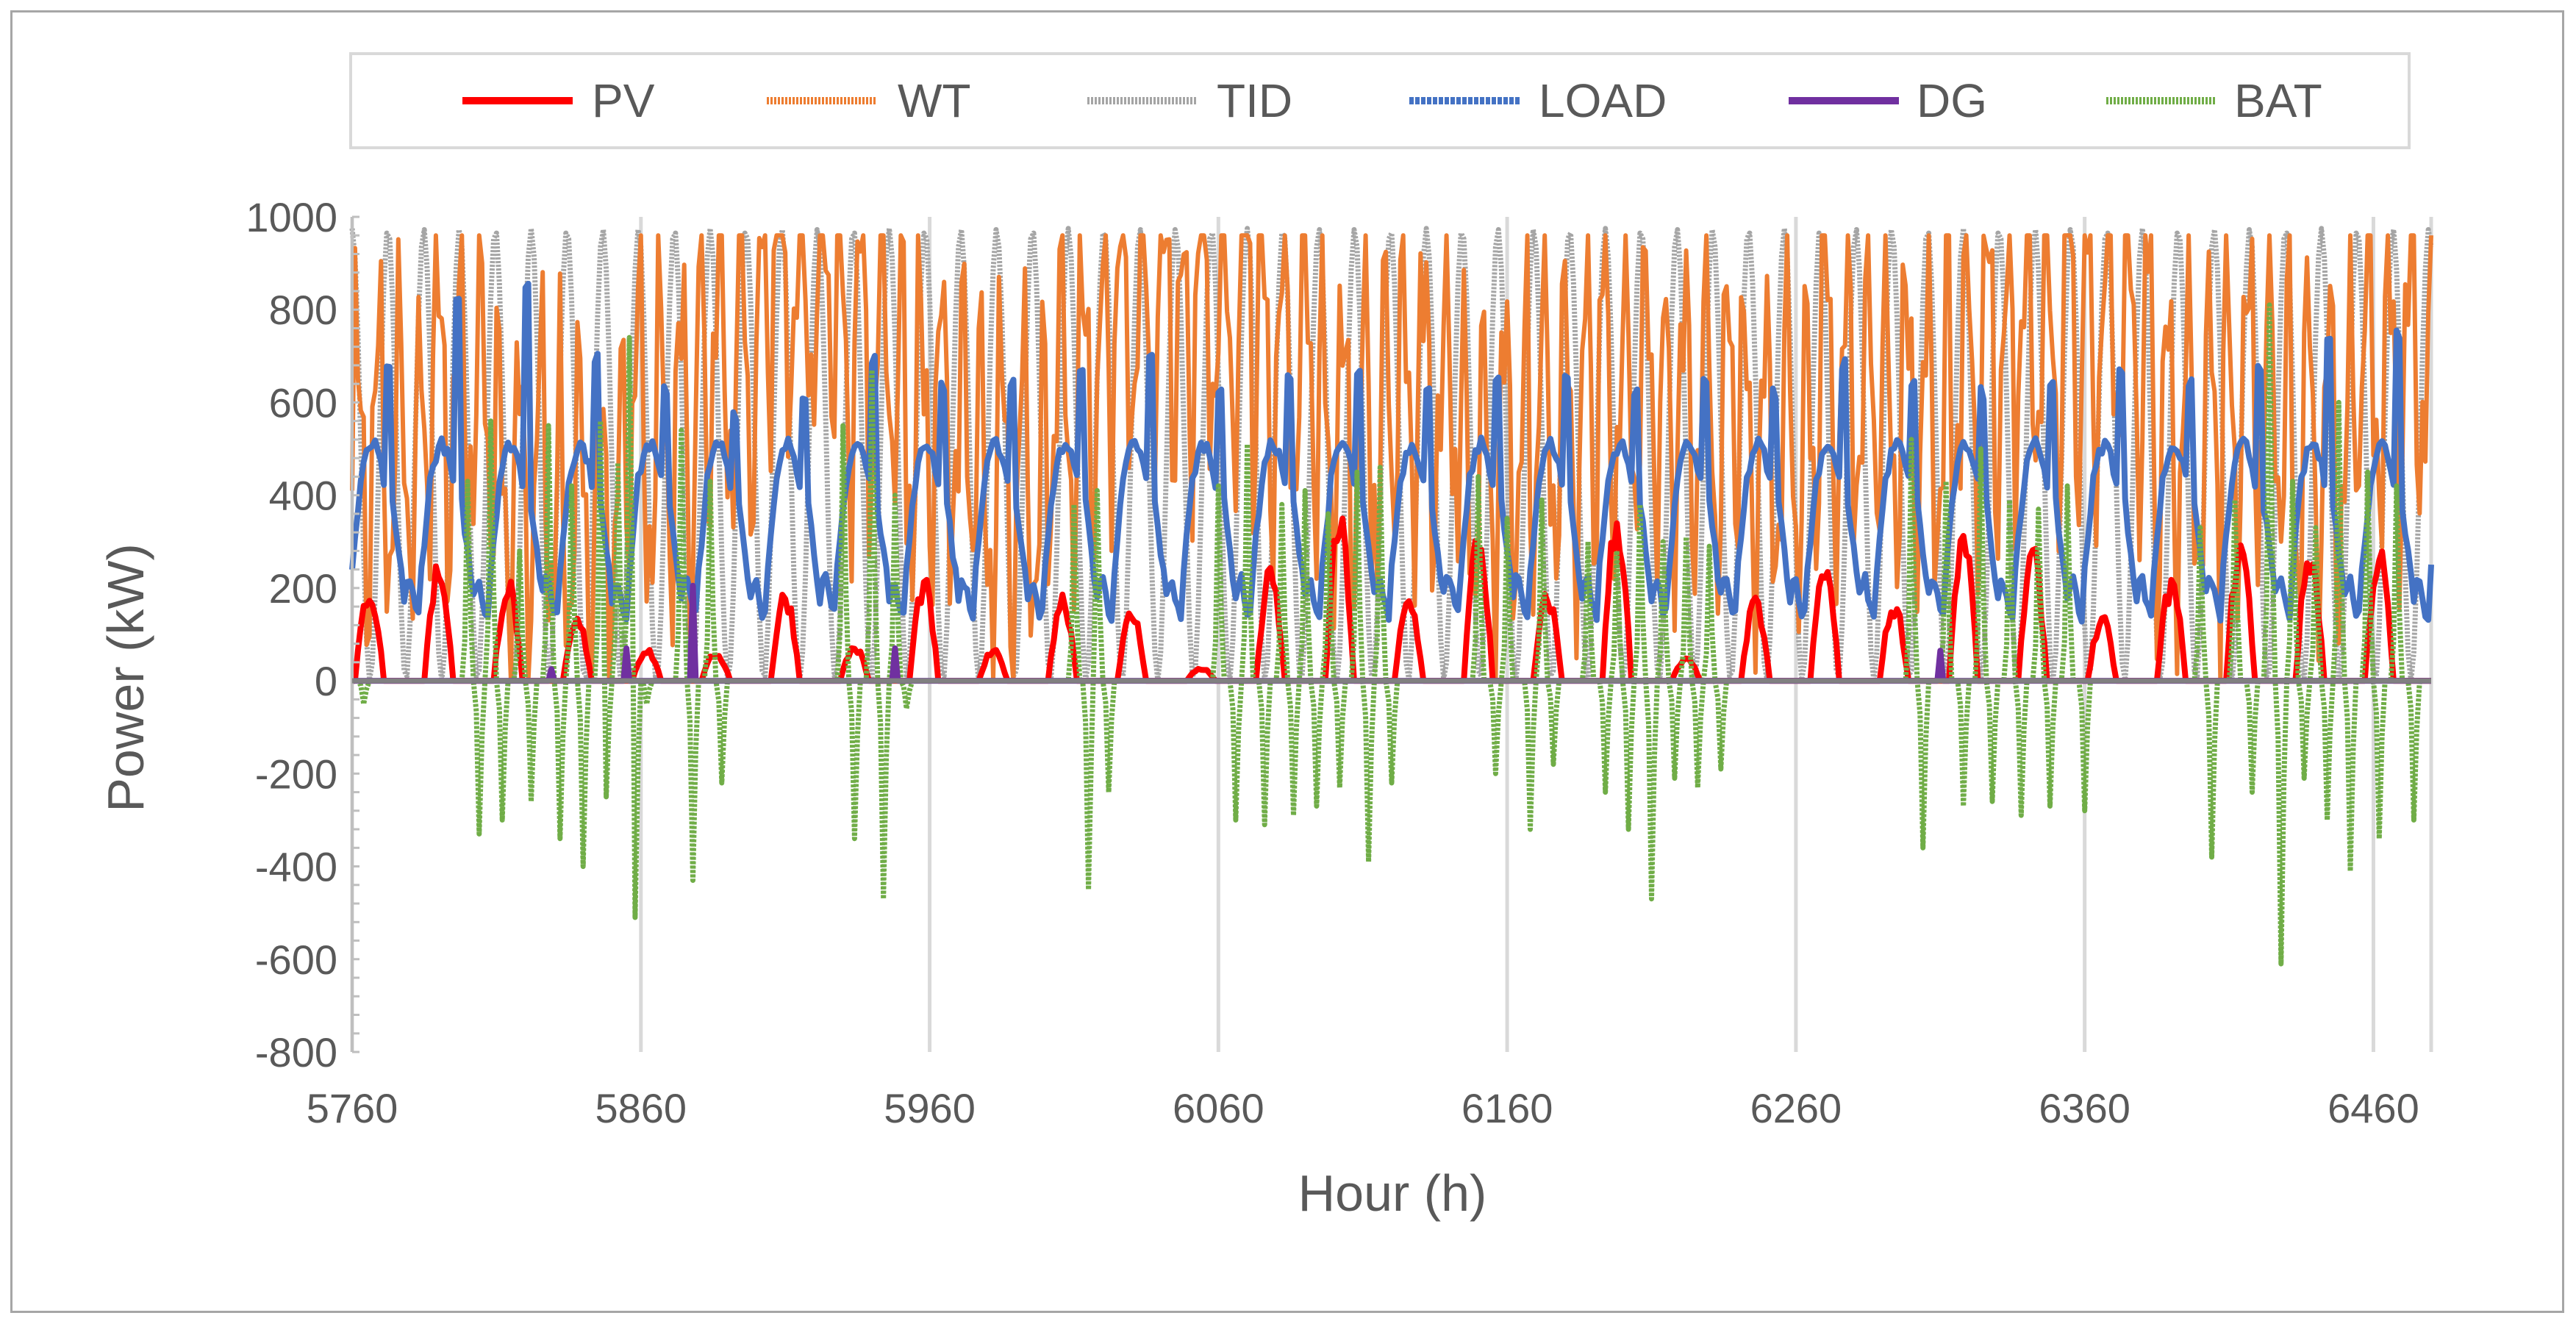 The width and height of the screenshot is (2576, 1335). What do you see at coordinates (303, 310) in the screenshot?
I see `y-tick-label: 800` at bounding box center [303, 310].